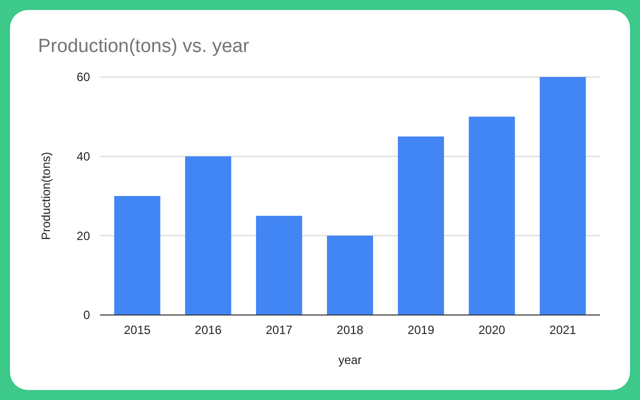  What do you see at coordinates (144, 46) in the screenshot?
I see `chart-title: Production(tons) vs. year` at bounding box center [144, 46].